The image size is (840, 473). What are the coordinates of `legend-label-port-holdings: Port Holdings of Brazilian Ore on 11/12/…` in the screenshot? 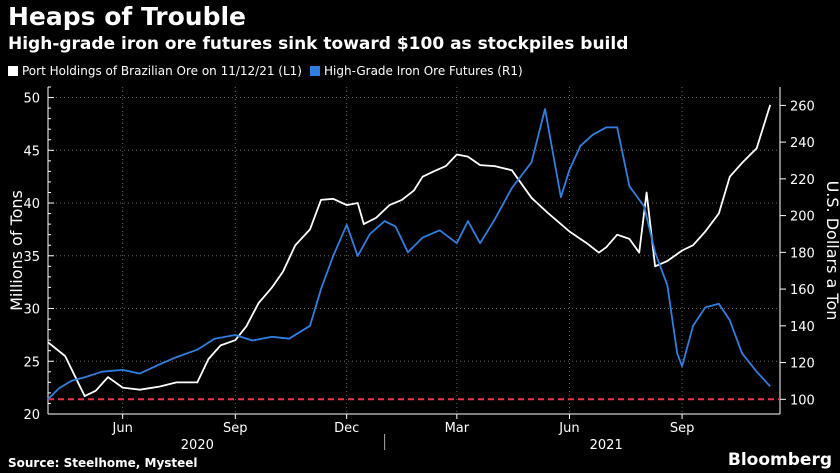 It's located at (162, 71).